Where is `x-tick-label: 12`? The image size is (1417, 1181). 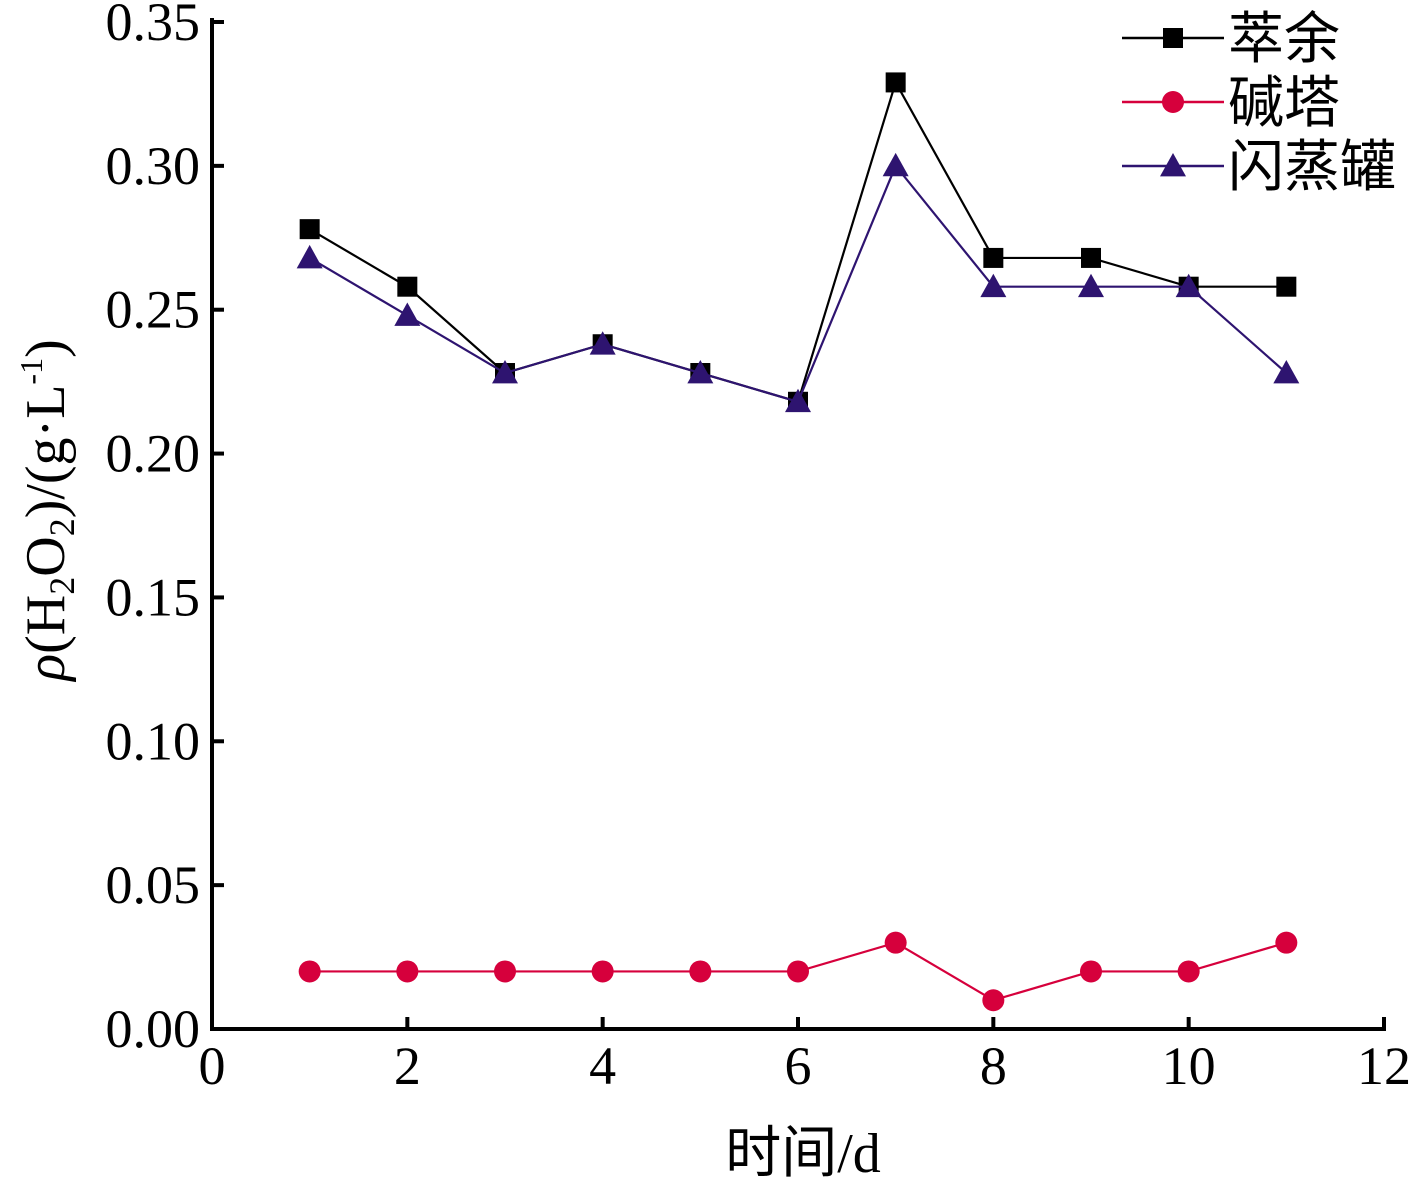
x-tick-label: 12 is located at coordinates (1384, 1066).